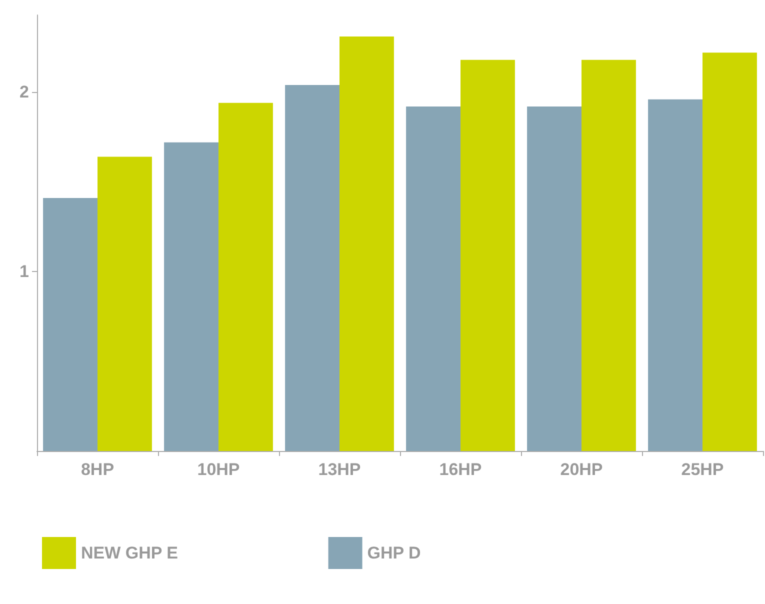 Image resolution: width=765 pixels, height=604 pixels. What do you see at coordinates (394, 553) in the screenshot?
I see `legend-label: GHP D` at bounding box center [394, 553].